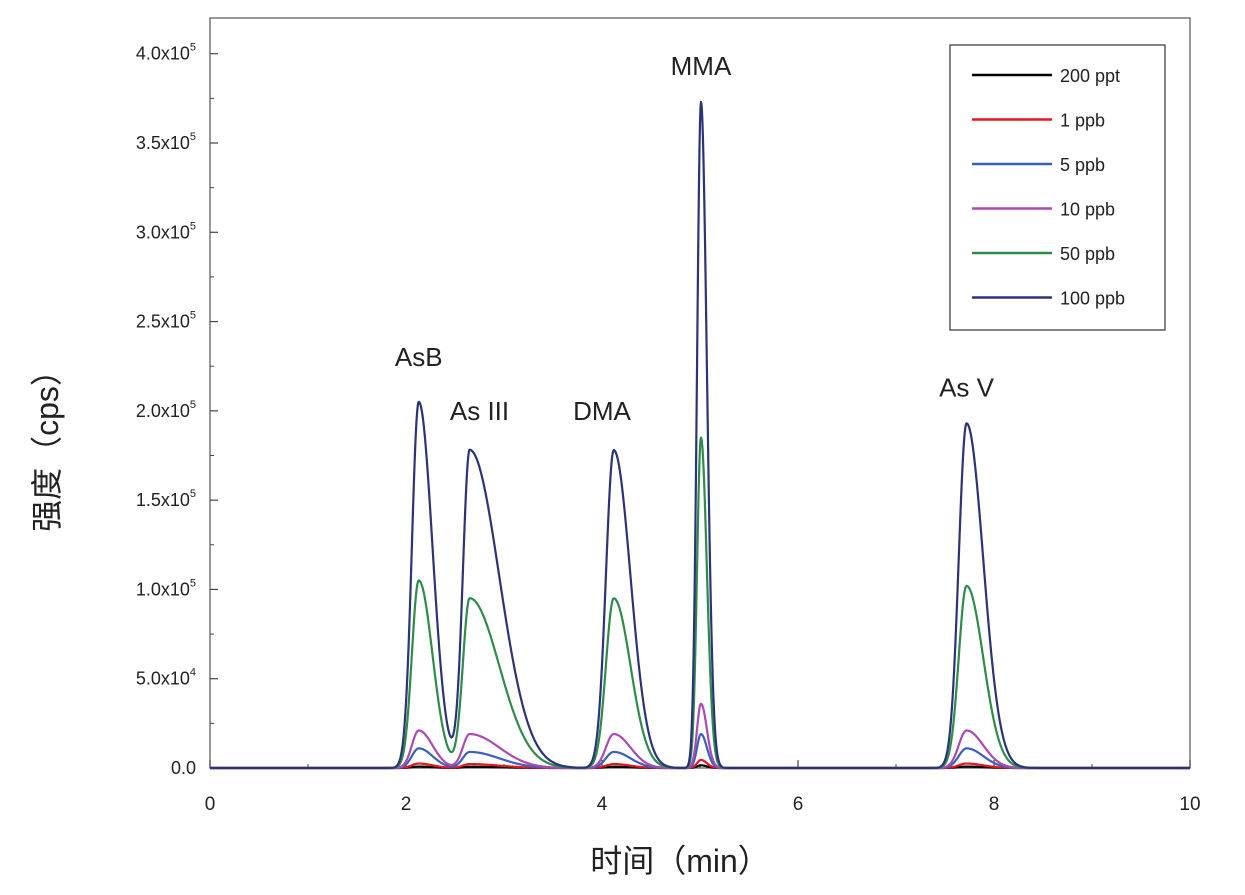 The width and height of the screenshot is (1245, 895). What do you see at coordinates (798, 804) in the screenshot?
I see `x-tick-label: 6` at bounding box center [798, 804].